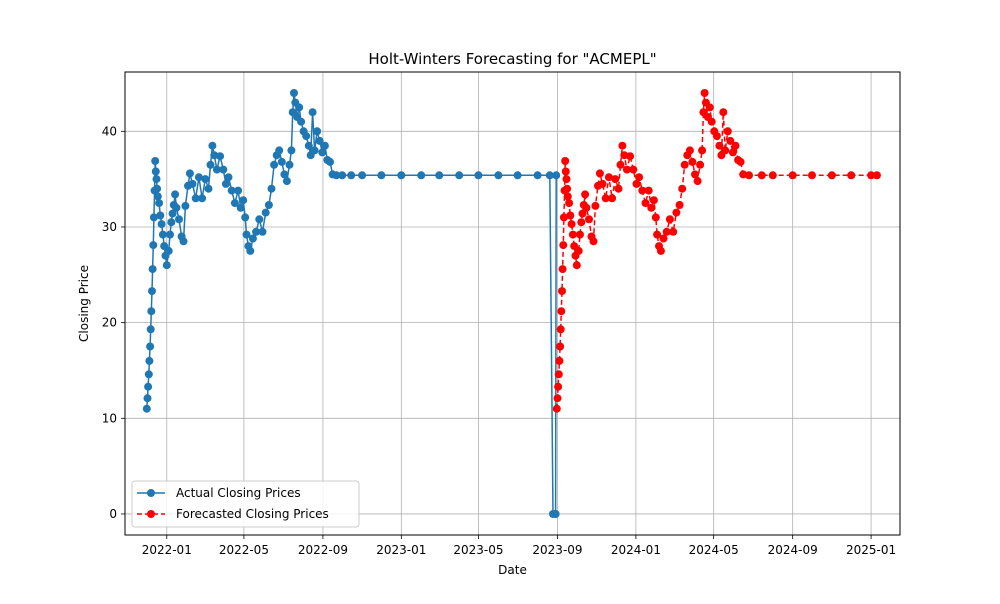  Describe the element at coordinates (793, 550) in the screenshot. I see `x-tick-label: 2024-09` at that location.